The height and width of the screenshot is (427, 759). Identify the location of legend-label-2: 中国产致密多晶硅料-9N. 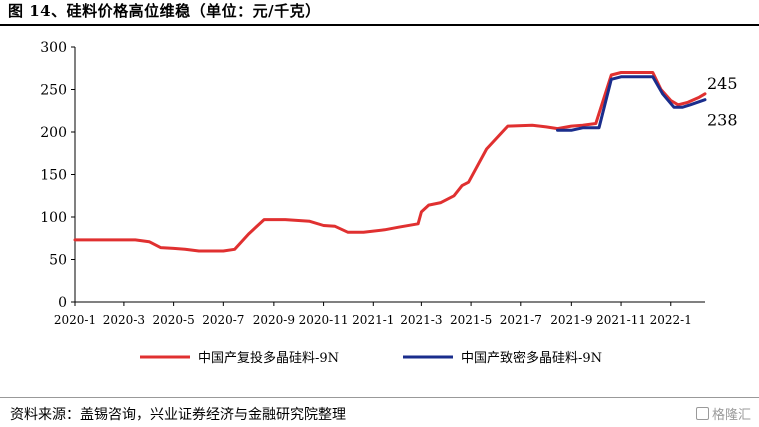
(531, 358).